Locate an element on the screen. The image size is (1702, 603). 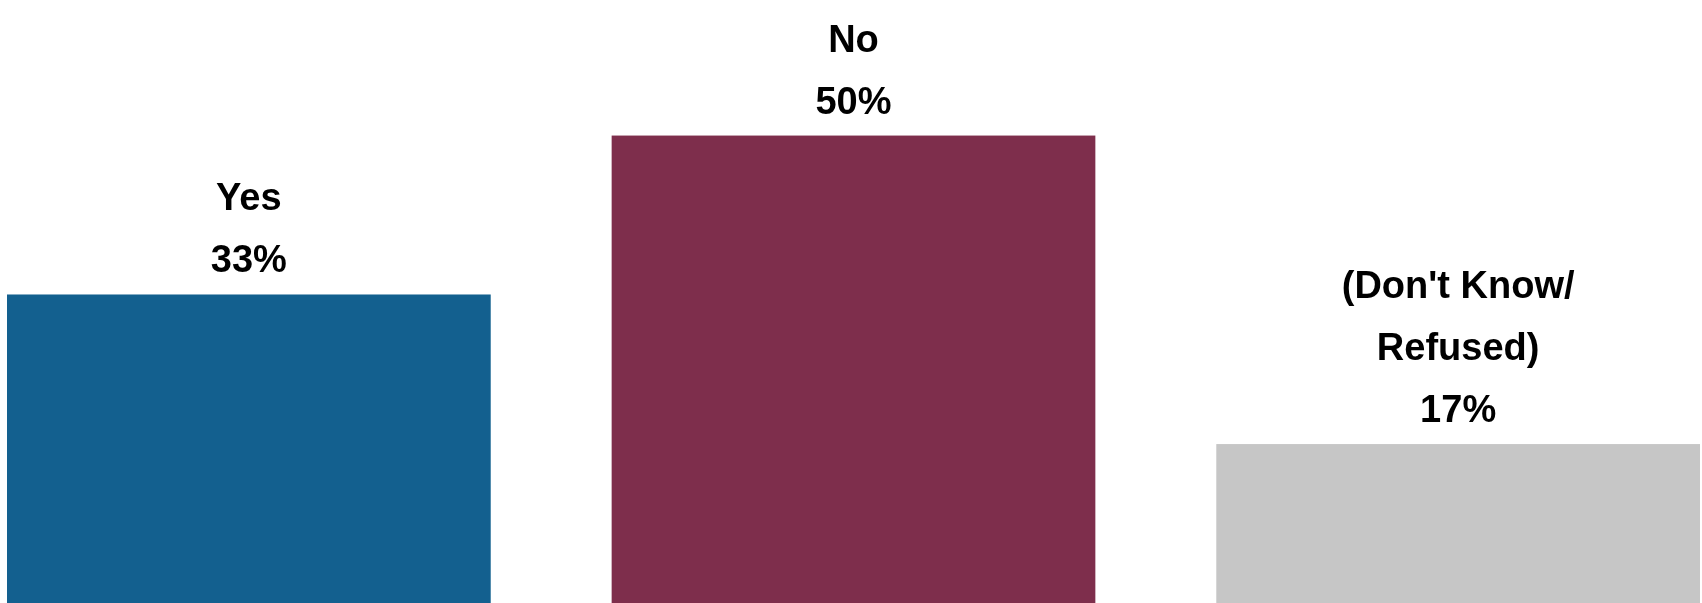
data-label: 33% is located at coordinates (248, 259).